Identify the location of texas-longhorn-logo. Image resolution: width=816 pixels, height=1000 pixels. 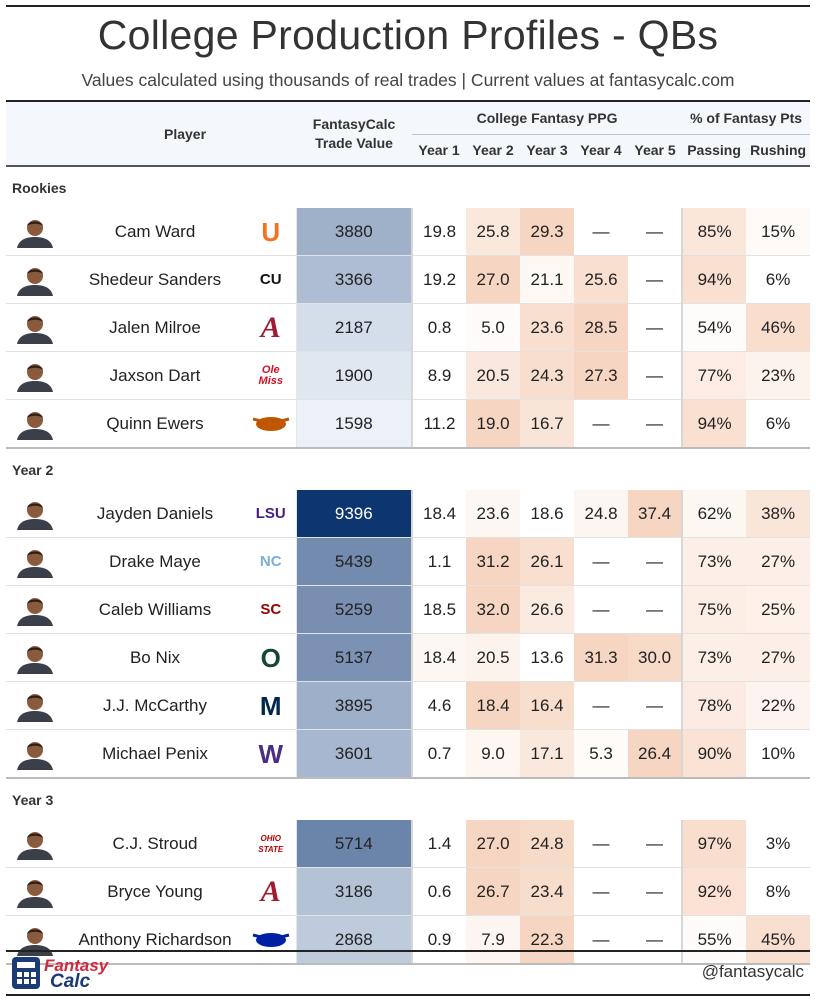
(271, 424).